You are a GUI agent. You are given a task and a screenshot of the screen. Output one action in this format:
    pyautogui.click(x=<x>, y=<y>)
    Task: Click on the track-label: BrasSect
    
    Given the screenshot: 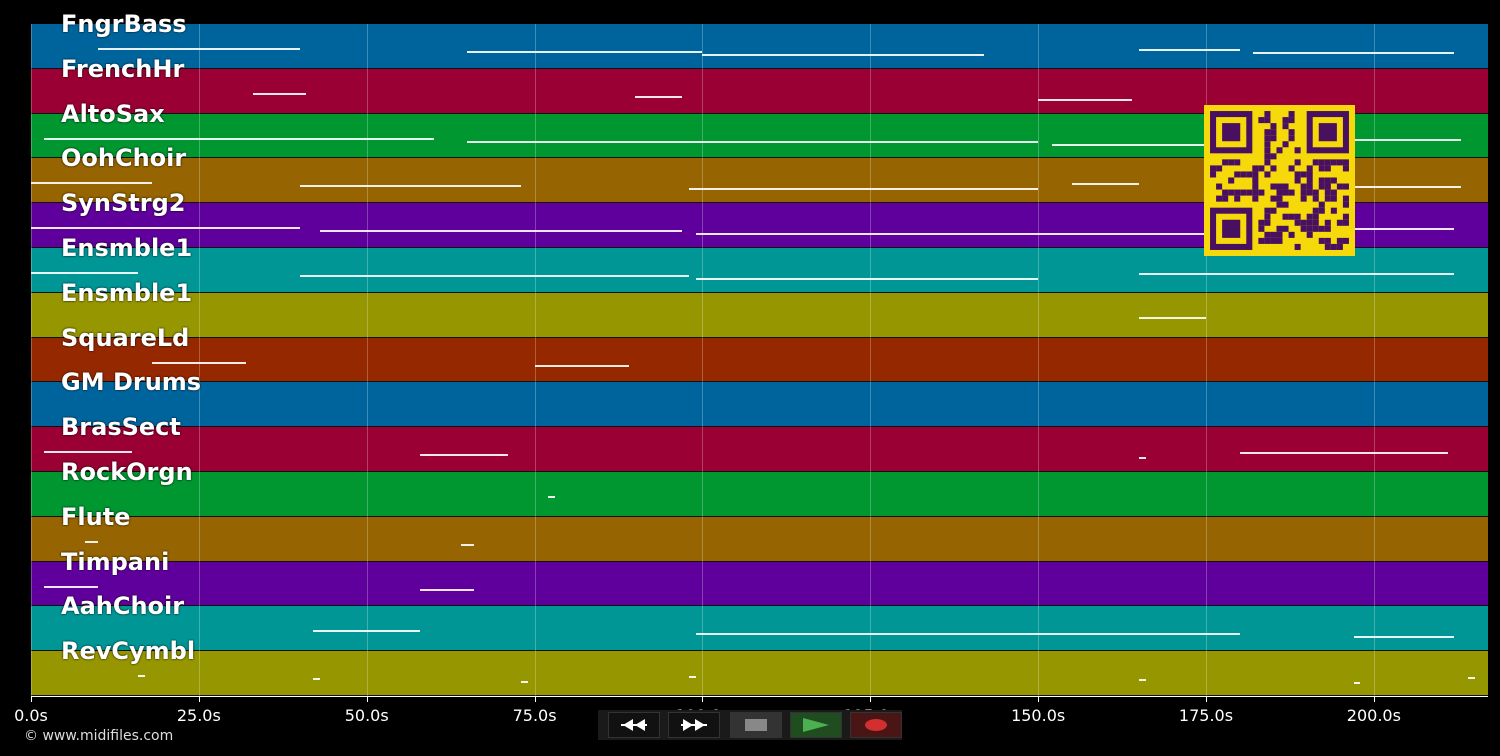 What is the action you would take?
    pyautogui.click(x=121, y=427)
    